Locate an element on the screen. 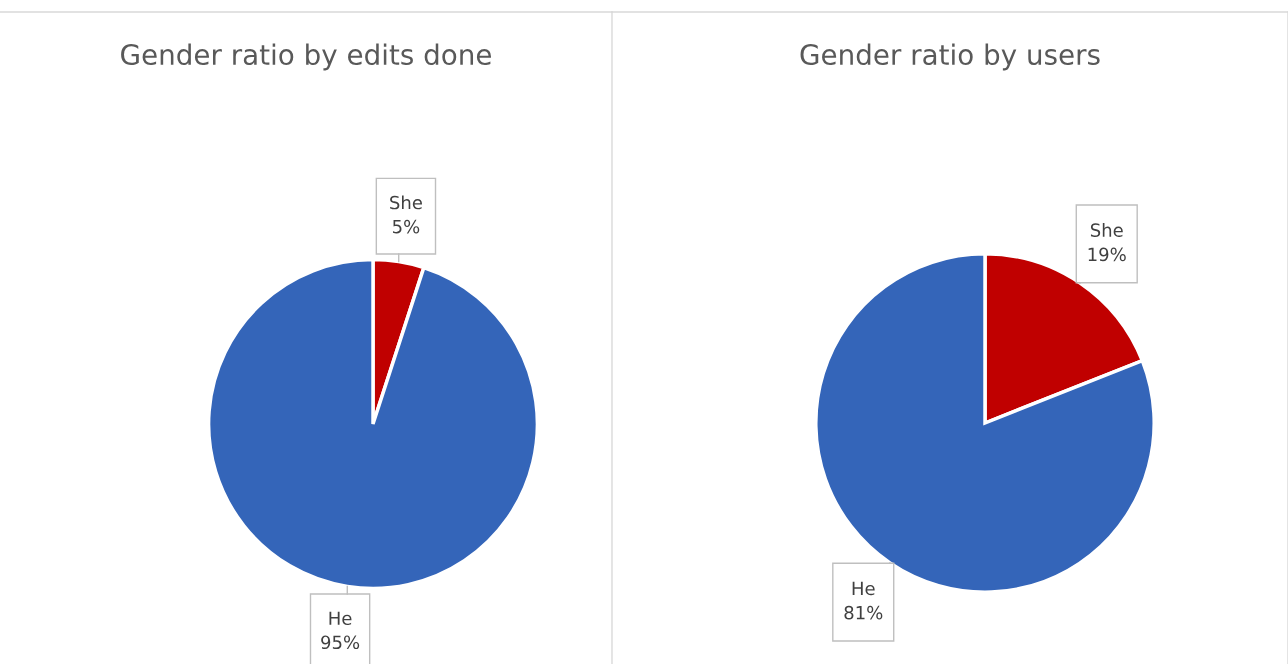 Image resolution: width=1288 pixels, height=664 pixels. data-label: 19% is located at coordinates (1107, 254).